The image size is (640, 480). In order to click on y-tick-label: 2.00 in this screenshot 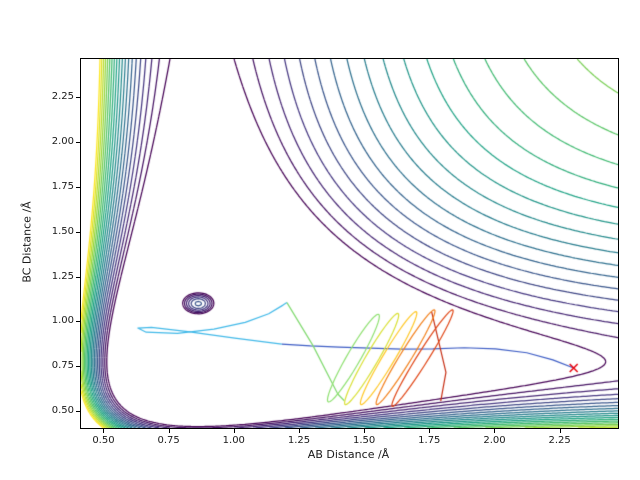, I will do `click(62, 142)`.